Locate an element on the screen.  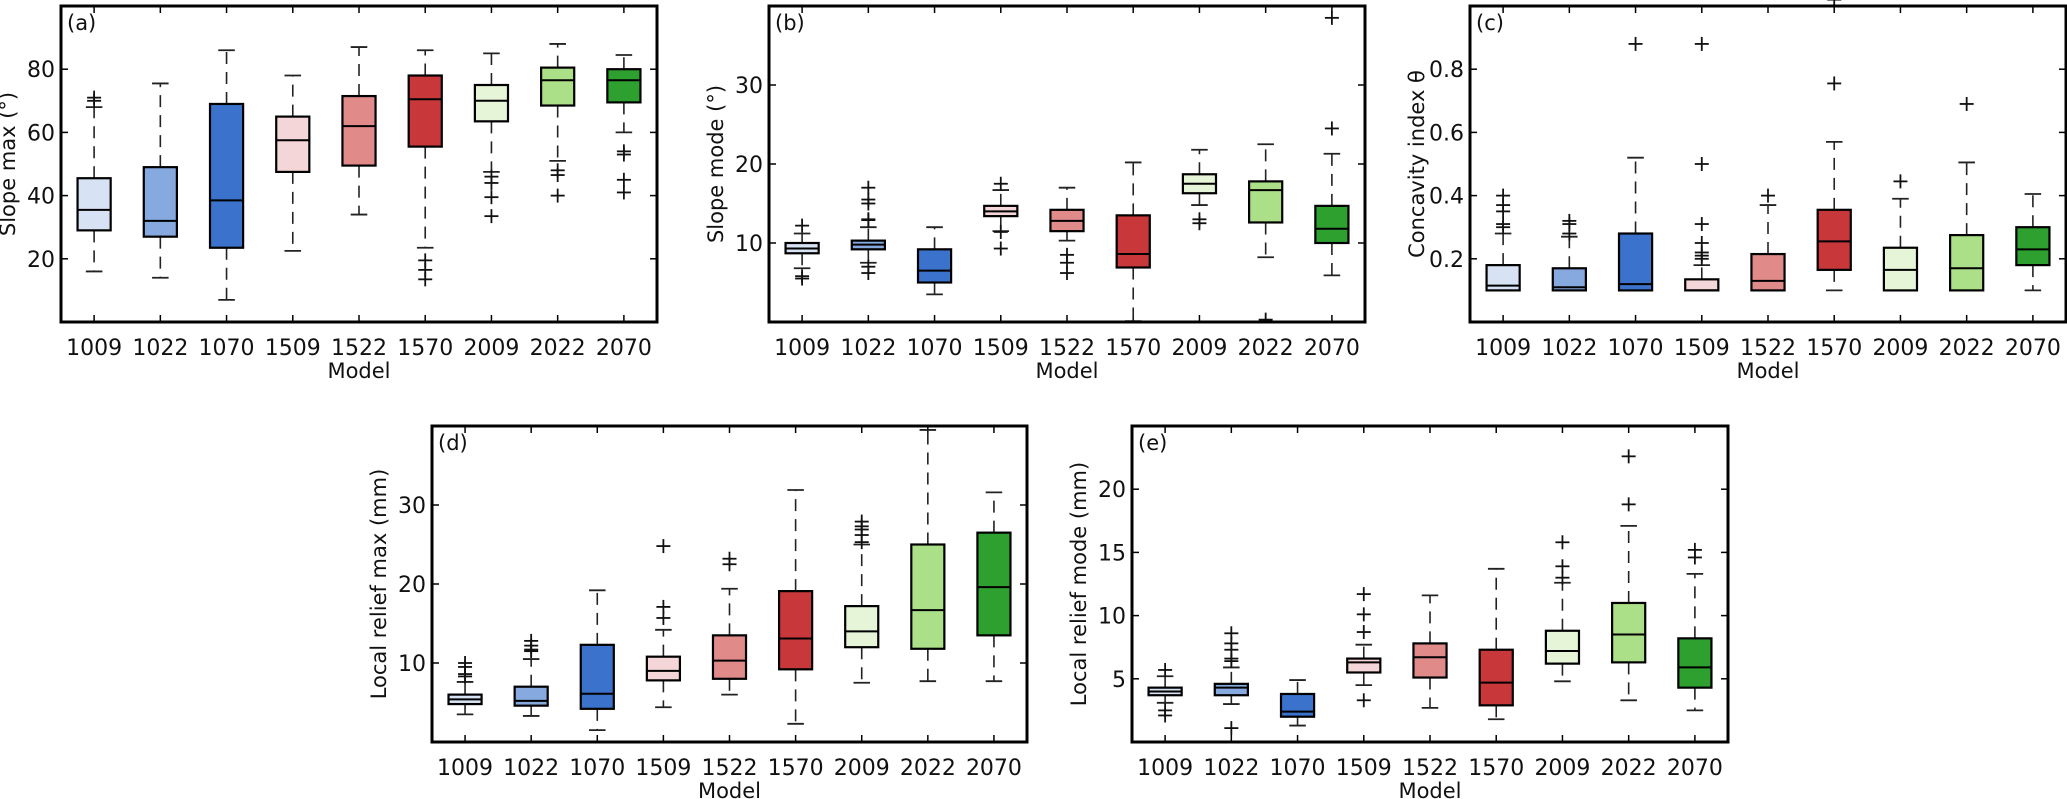
y-tick-label: 40 is located at coordinates (41, 197).